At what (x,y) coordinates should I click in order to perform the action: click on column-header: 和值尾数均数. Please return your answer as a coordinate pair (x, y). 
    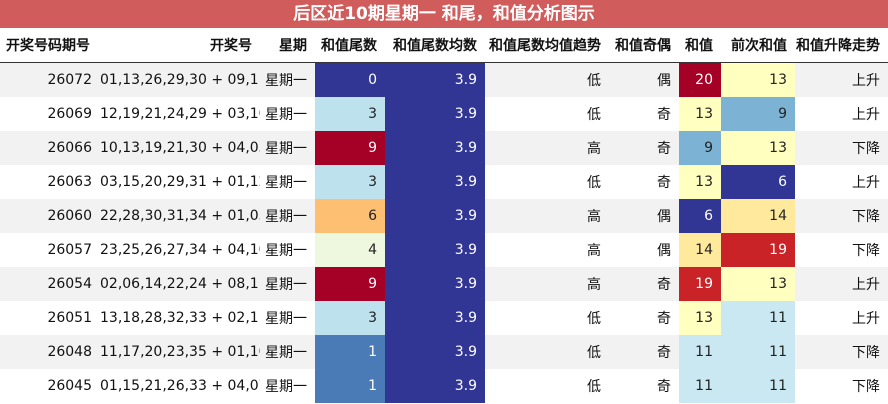
    Looking at the image, I should click on (435, 45).